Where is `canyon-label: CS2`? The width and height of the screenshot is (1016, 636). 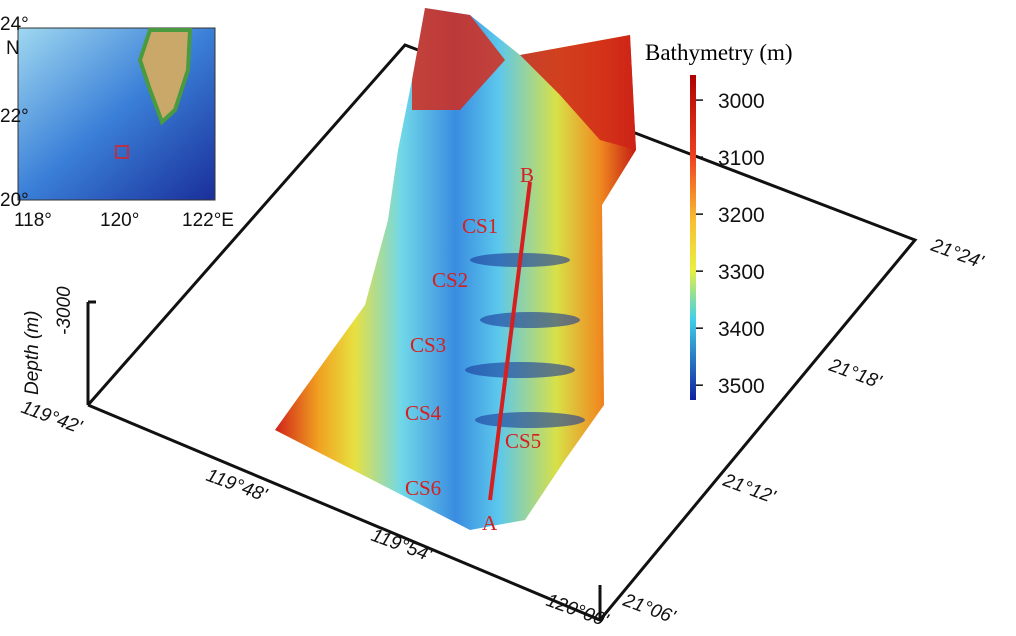 canyon-label: CS2 is located at coordinates (450, 280).